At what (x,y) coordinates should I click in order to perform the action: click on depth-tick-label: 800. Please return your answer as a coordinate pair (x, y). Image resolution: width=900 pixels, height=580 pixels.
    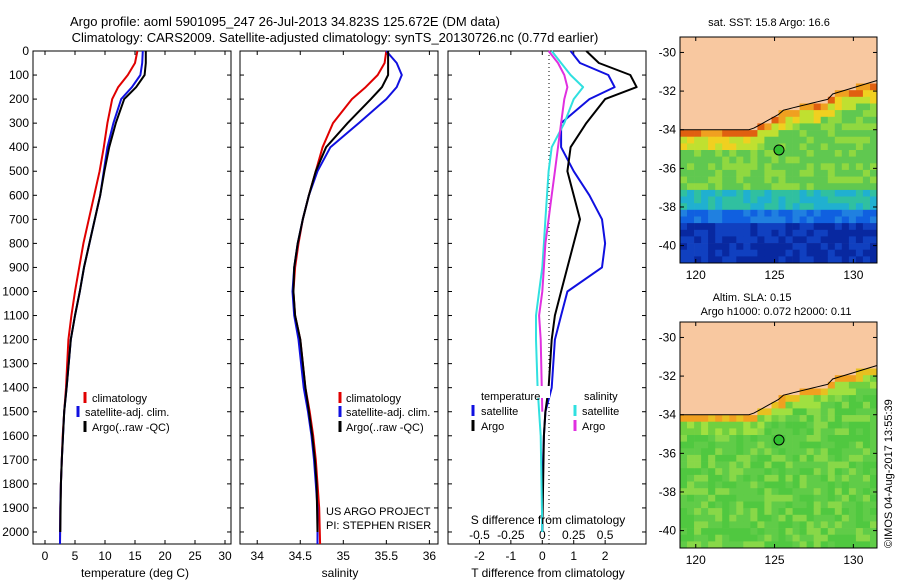
    Looking at the image, I should click on (19, 243).